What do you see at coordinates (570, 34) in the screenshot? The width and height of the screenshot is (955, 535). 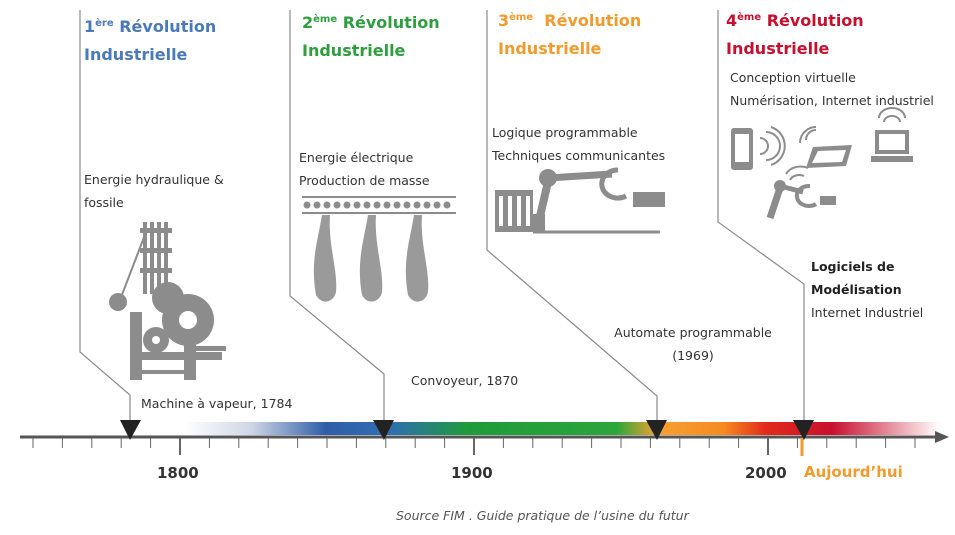 I see `revolution-3-title: 3ème Révolution Industrielle` at bounding box center [570, 34].